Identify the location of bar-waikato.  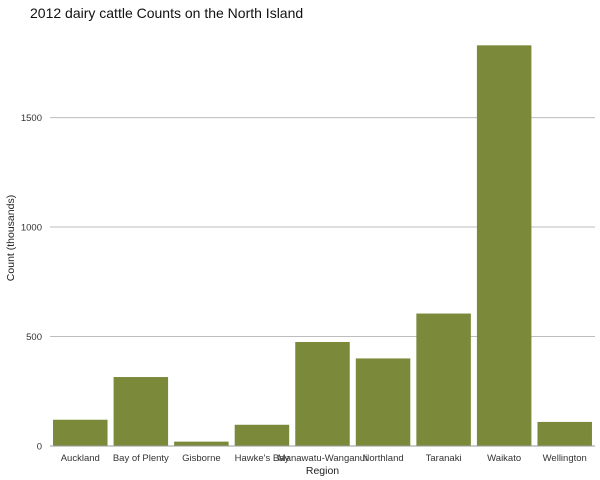
(504, 245).